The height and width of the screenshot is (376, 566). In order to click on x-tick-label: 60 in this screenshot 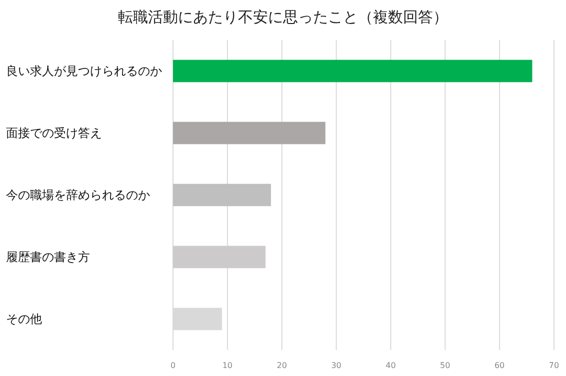, I will do `click(499, 365)`.